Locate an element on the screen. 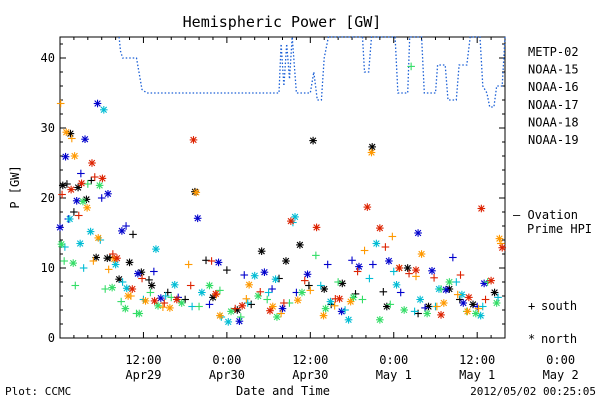 The height and width of the screenshot is (400, 600). y-tick-label: 10 is located at coordinates (48, 268).